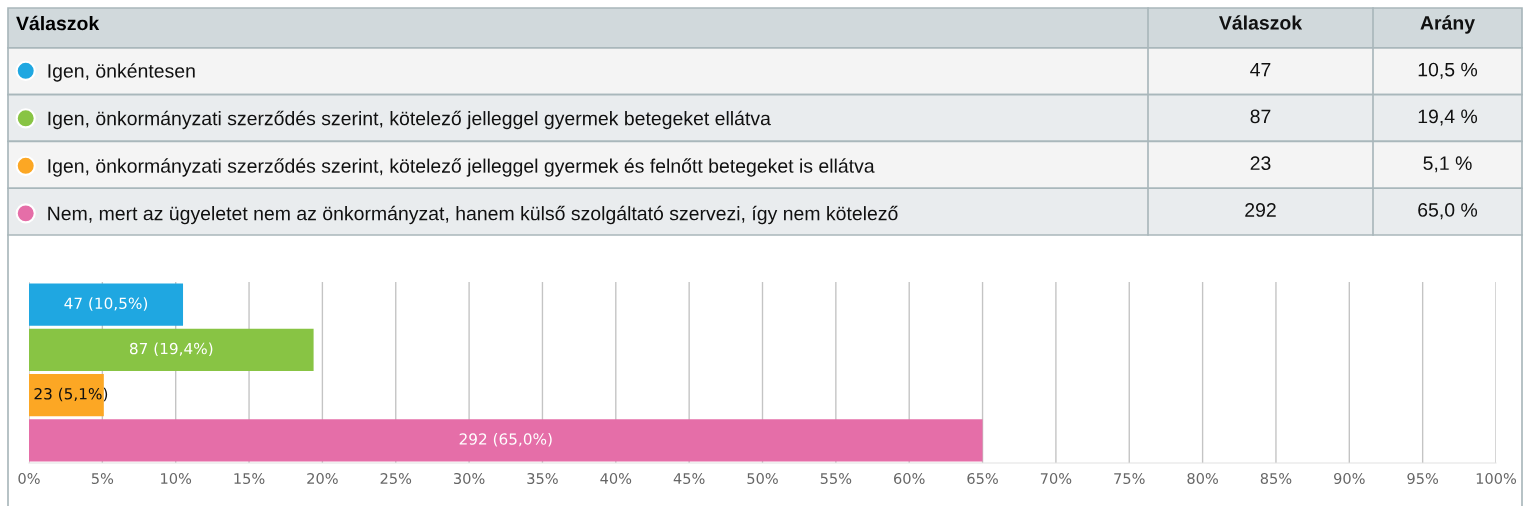 The image size is (1529, 506). Describe the element at coordinates (473, 215) in the screenshot. I see `legend-label: Nem, mert az ügyeletet nem az önkormányzat, hanem külső szolgáltató szervezi, így nem kötelező` at that location.